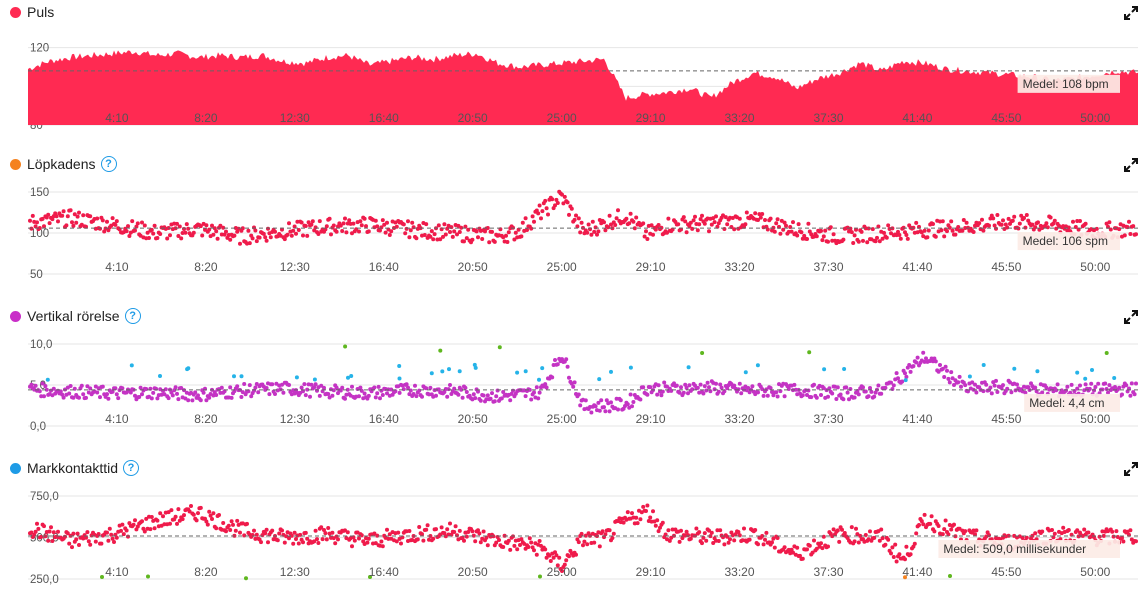 This screenshot has width=1148, height=590. I want to click on cadence-expand-icon, so click(1131, 165).